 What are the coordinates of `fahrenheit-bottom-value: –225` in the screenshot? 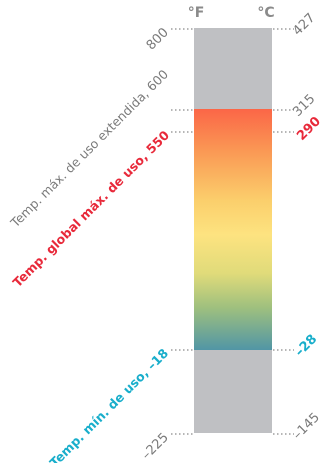 It's located at (155, 446).